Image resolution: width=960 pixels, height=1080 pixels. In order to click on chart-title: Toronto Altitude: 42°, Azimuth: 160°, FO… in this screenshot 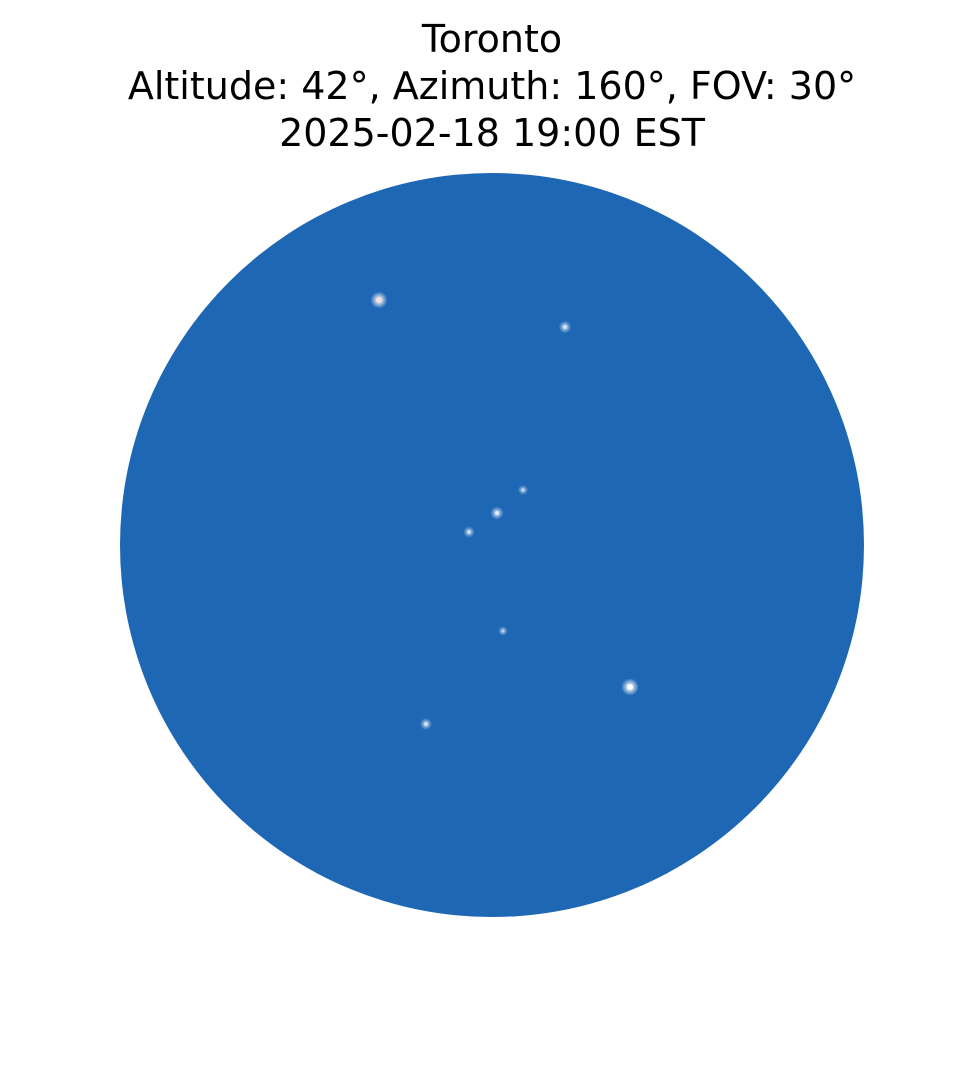, I will do `click(480, 86)`.